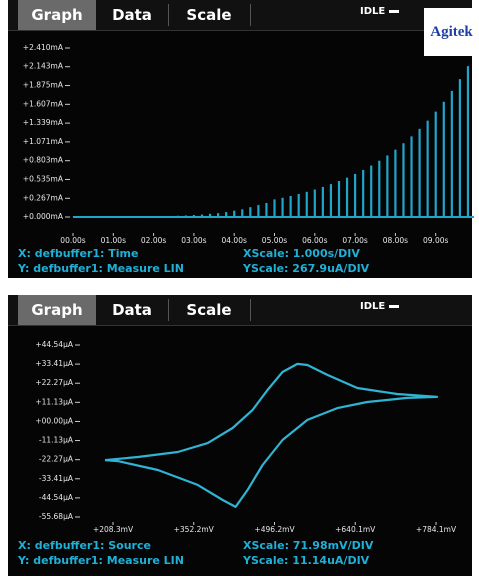 The height and width of the screenshot is (576, 479). Describe the element at coordinates (56, 516) in the screenshot. I see `y-tick-label: -55.68µA` at that location.